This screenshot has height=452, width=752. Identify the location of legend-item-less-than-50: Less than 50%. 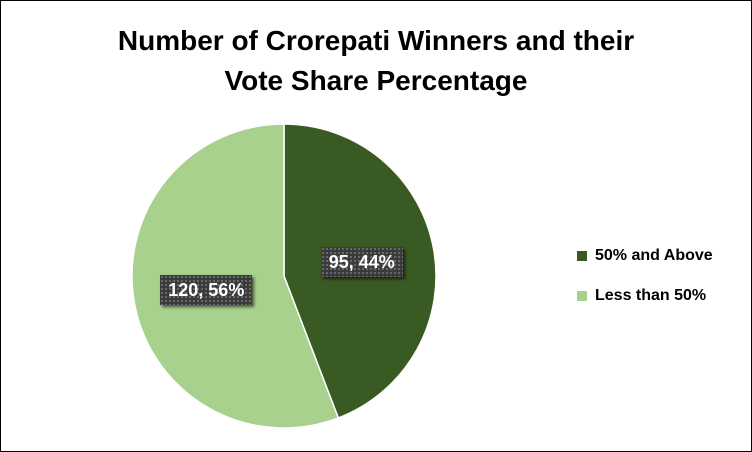
(645, 296).